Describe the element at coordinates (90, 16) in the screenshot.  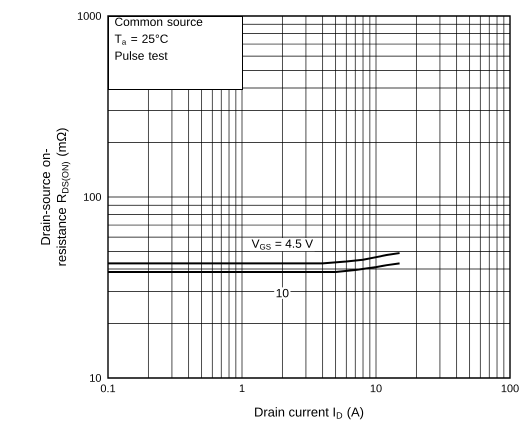
I see `y-tick-label: 1000` at that location.